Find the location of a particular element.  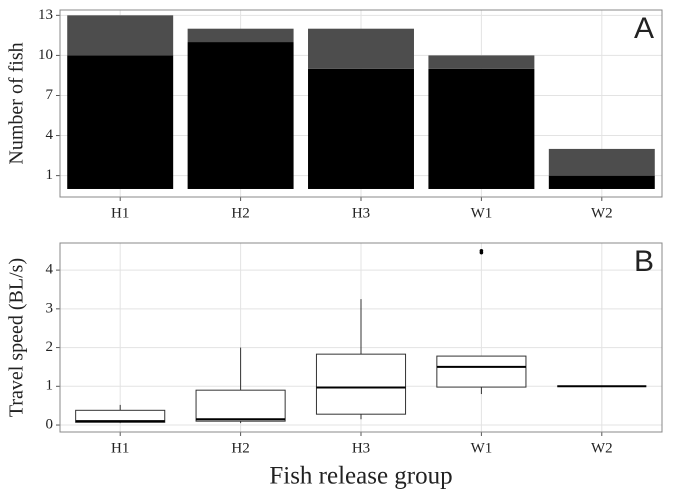

outlier is located at coordinates (481, 250).